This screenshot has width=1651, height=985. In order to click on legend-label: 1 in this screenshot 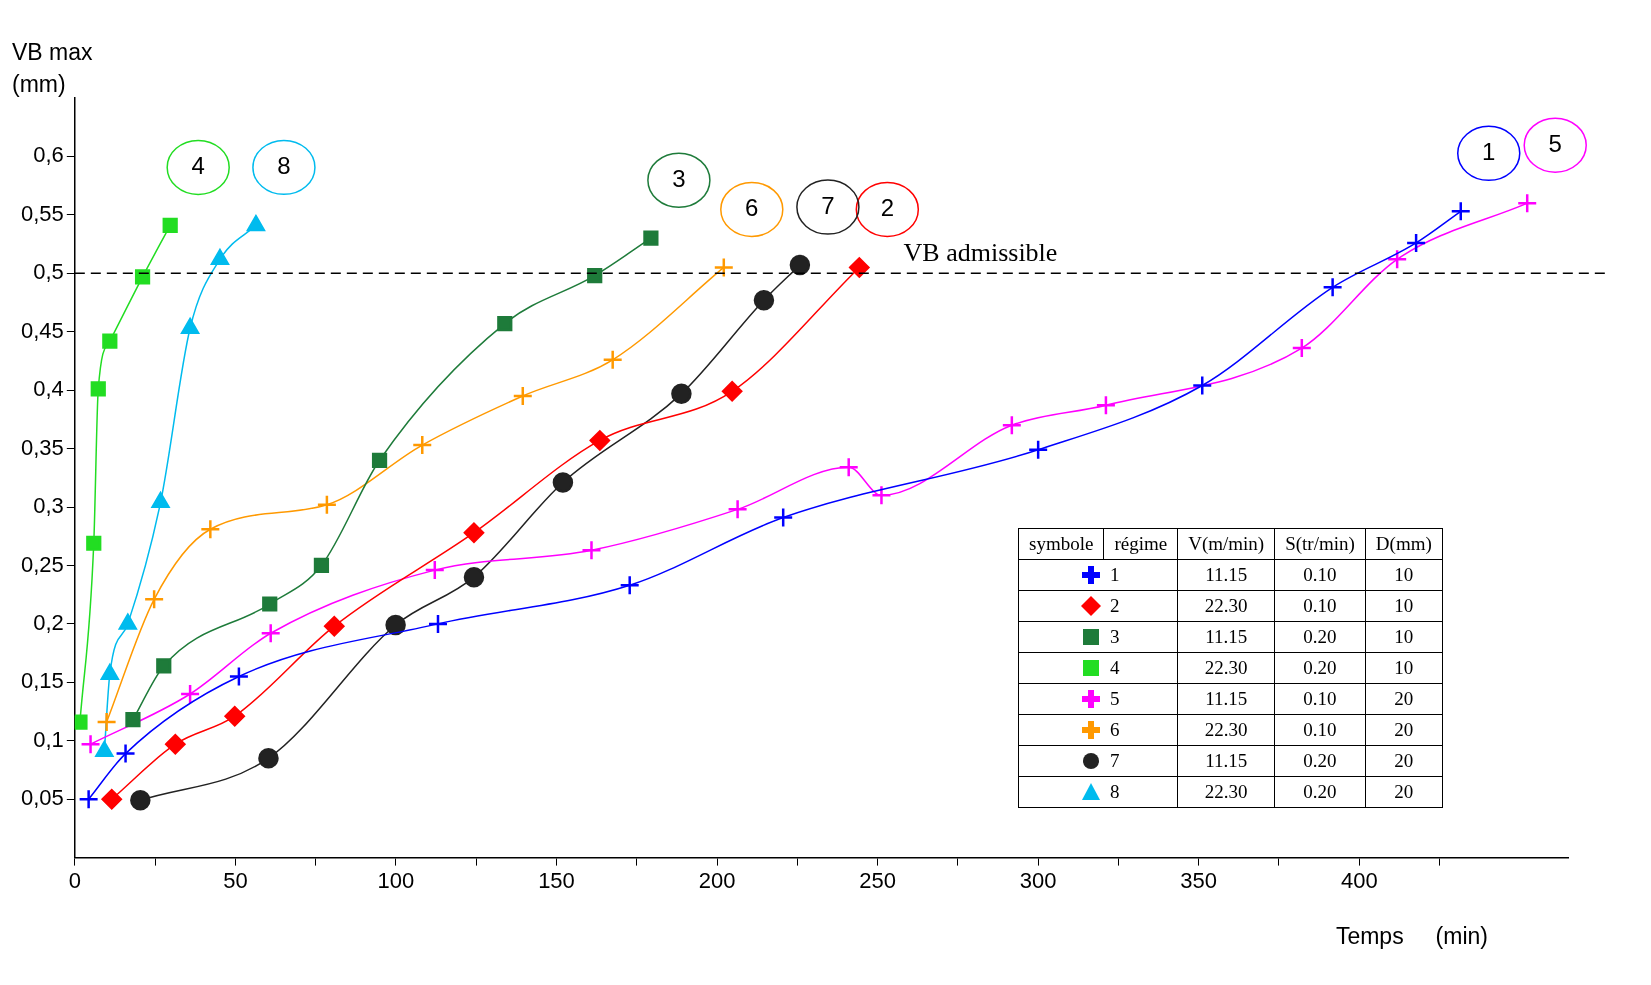, I will do `click(1114, 575)`.